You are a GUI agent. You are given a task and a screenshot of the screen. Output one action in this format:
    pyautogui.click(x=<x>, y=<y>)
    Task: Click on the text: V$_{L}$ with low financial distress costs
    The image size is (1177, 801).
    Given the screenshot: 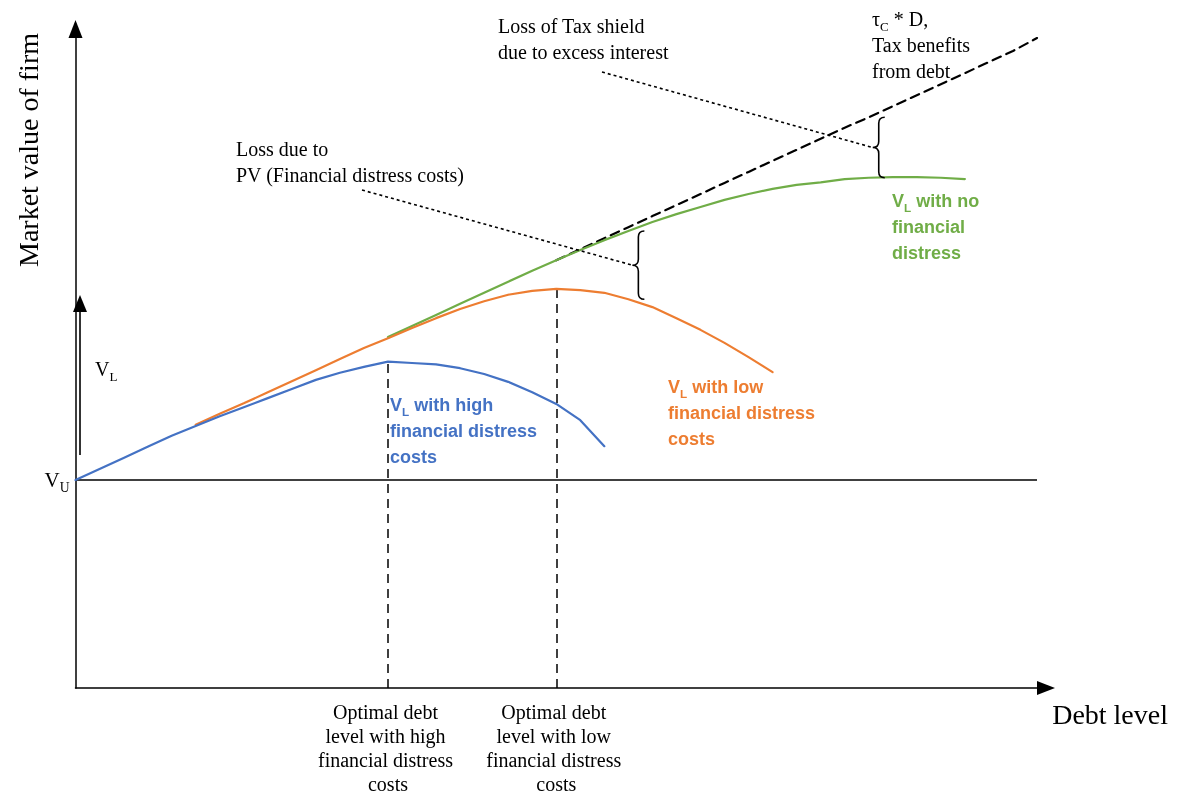 What is the action you would take?
    pyautogui.click(x=742, y=413)
    